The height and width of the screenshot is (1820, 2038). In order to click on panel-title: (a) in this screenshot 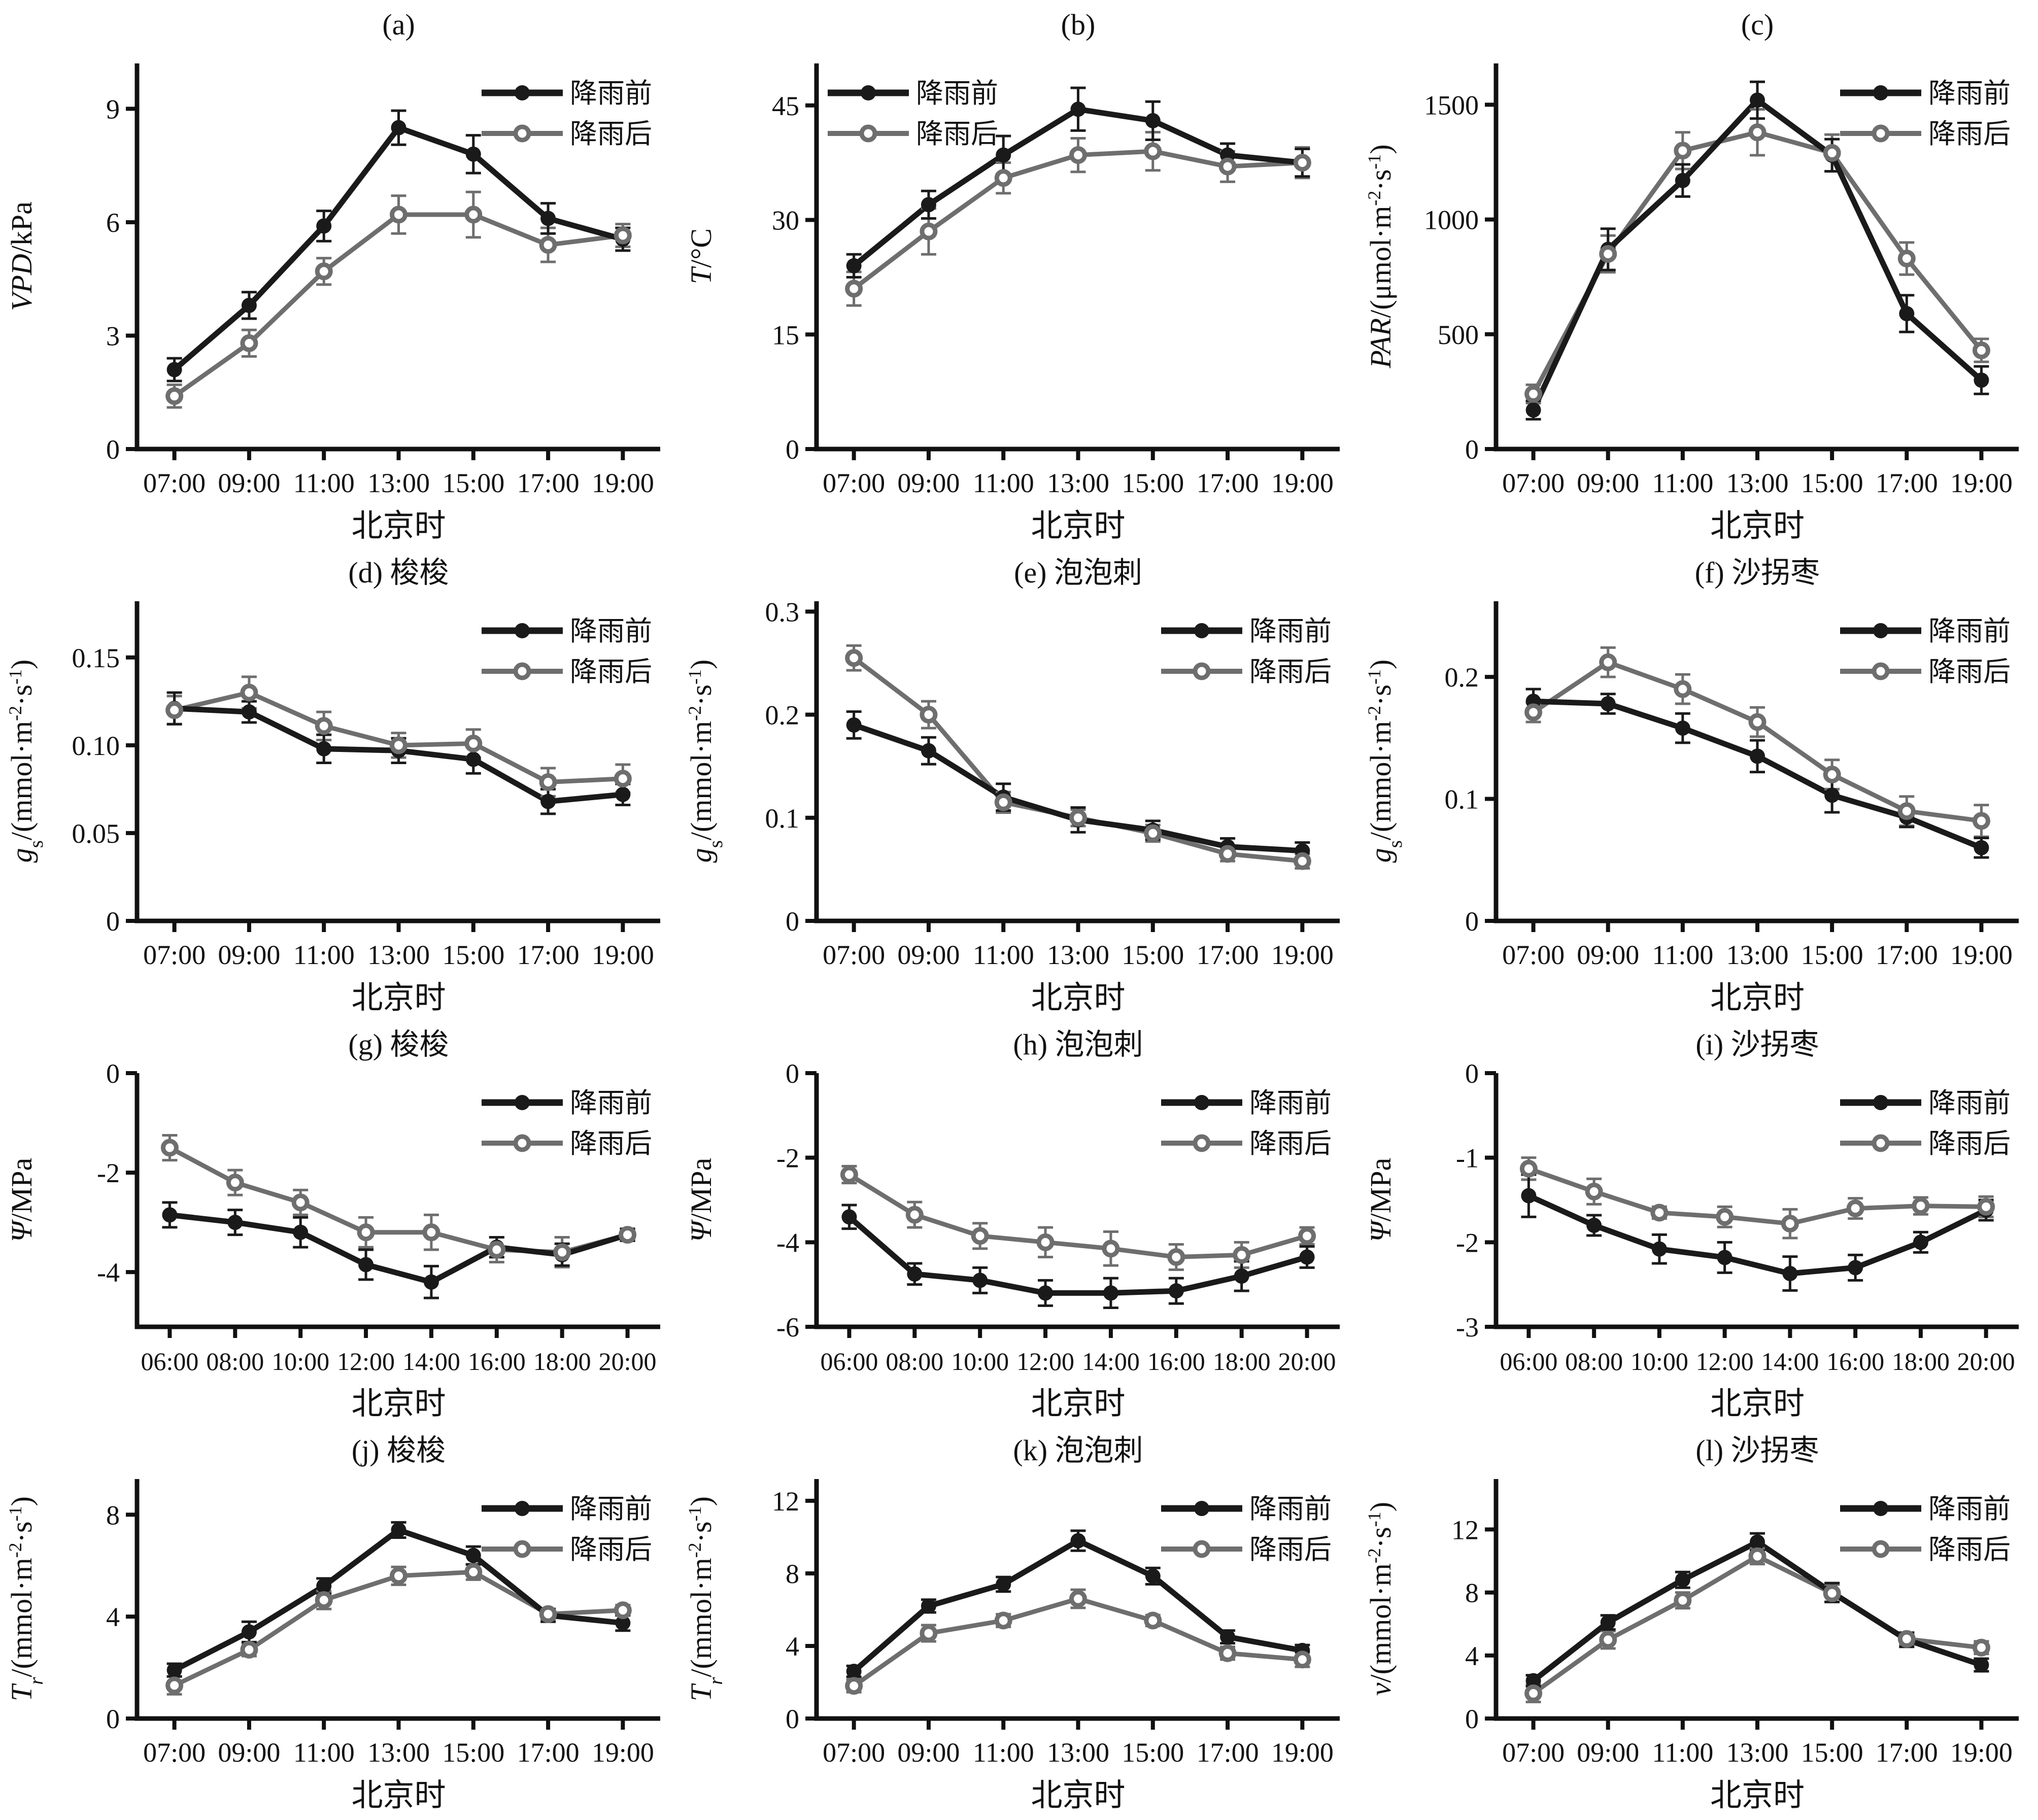, I will do `click(398, 25)`.